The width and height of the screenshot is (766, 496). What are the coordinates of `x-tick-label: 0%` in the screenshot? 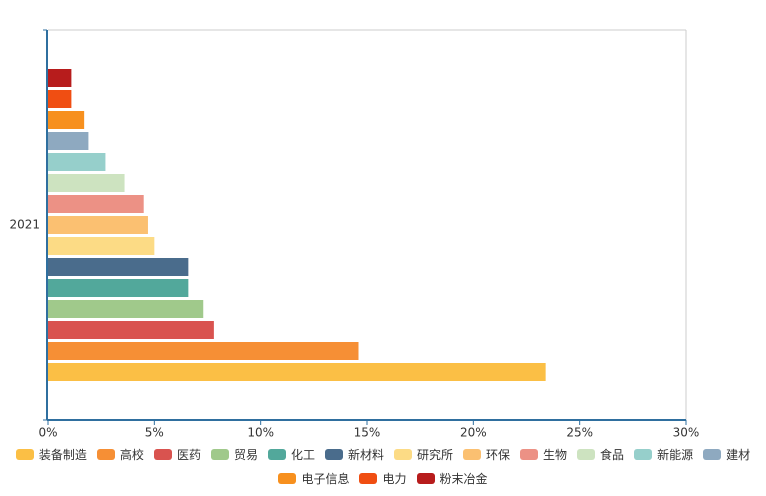 It's located at (47, 433).